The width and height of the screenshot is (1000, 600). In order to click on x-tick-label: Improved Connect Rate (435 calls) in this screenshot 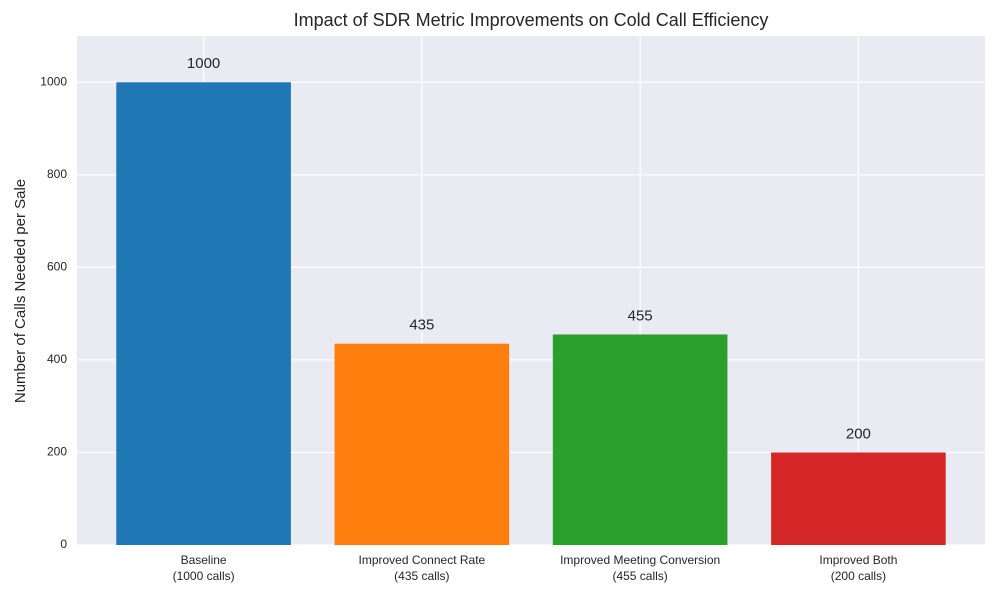, I will do `click(421, 568)`.